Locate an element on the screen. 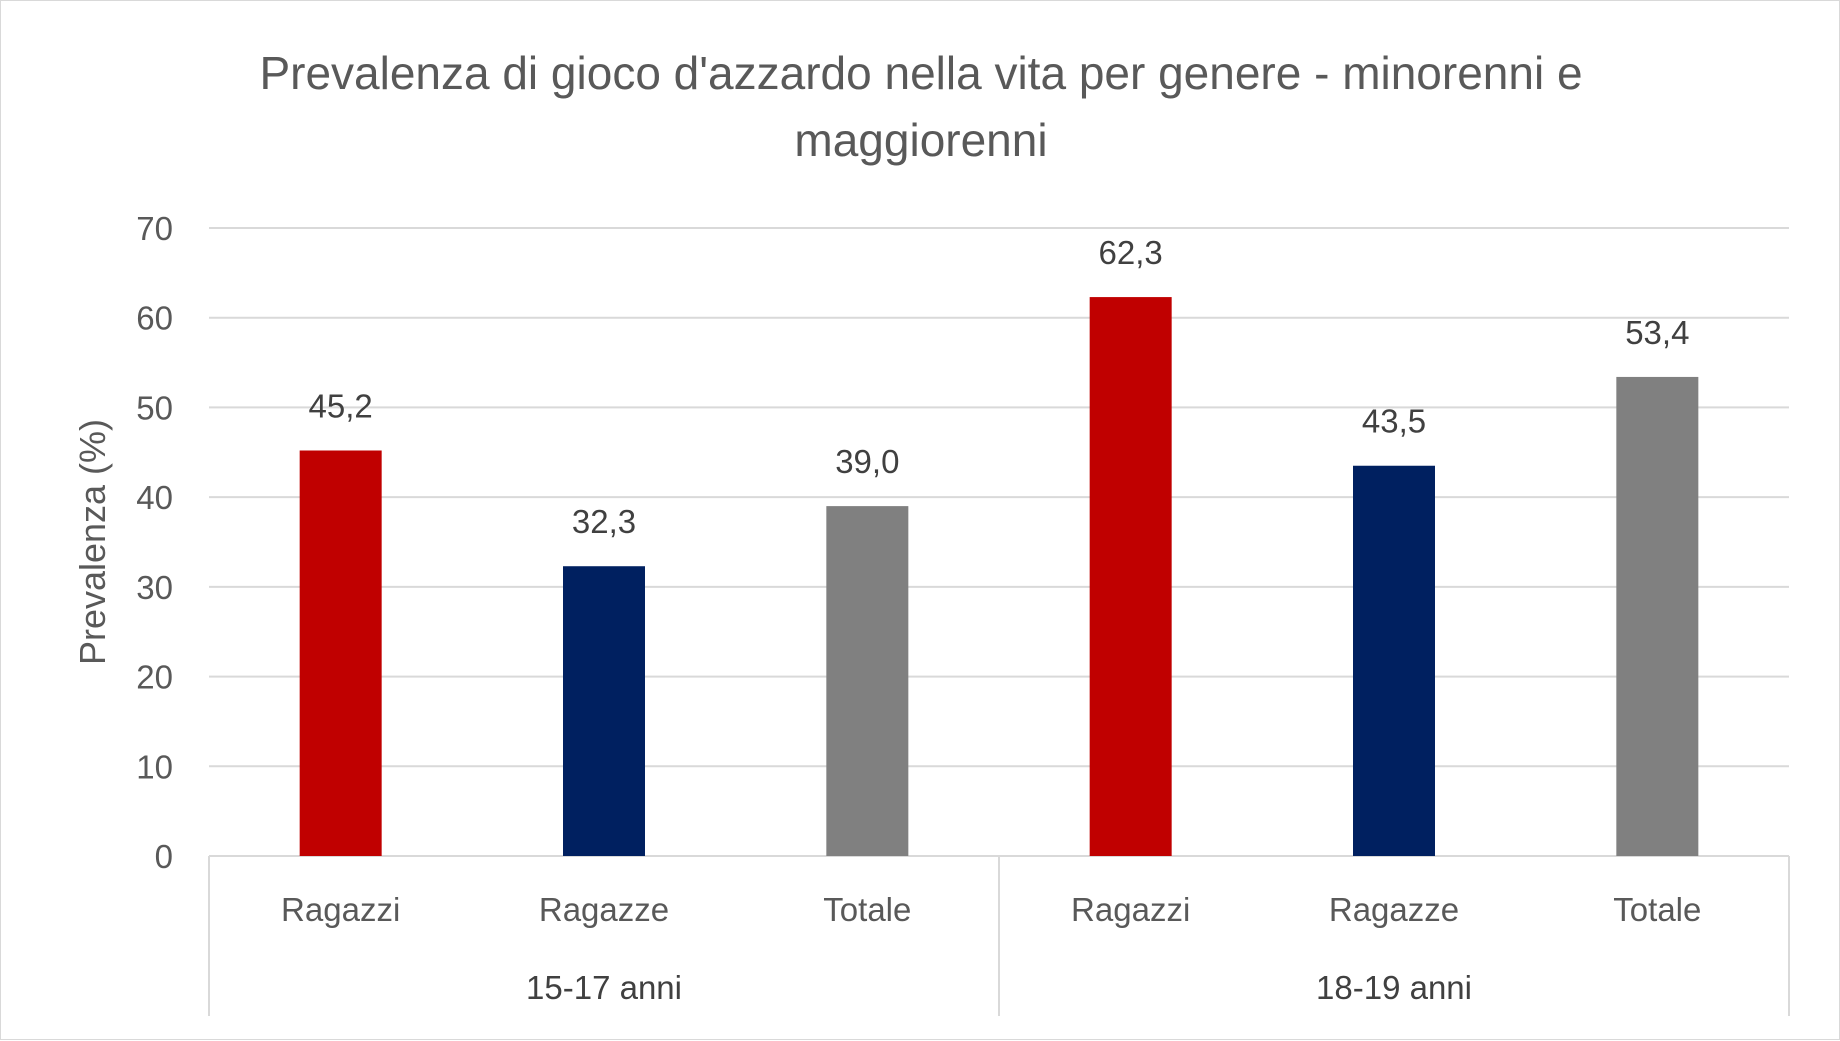 The width and height of the screenshot is (1840, 1041). chart-title-line-2: maggiorenni is located at coordinates (920, 140).